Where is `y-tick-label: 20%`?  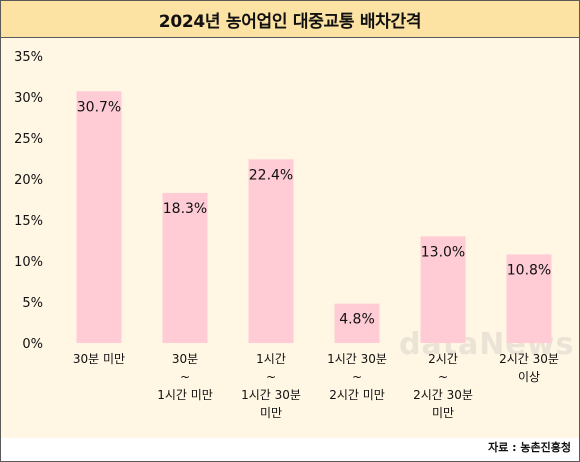
y-tick-label: 20% is located at coordinates (28, 180).